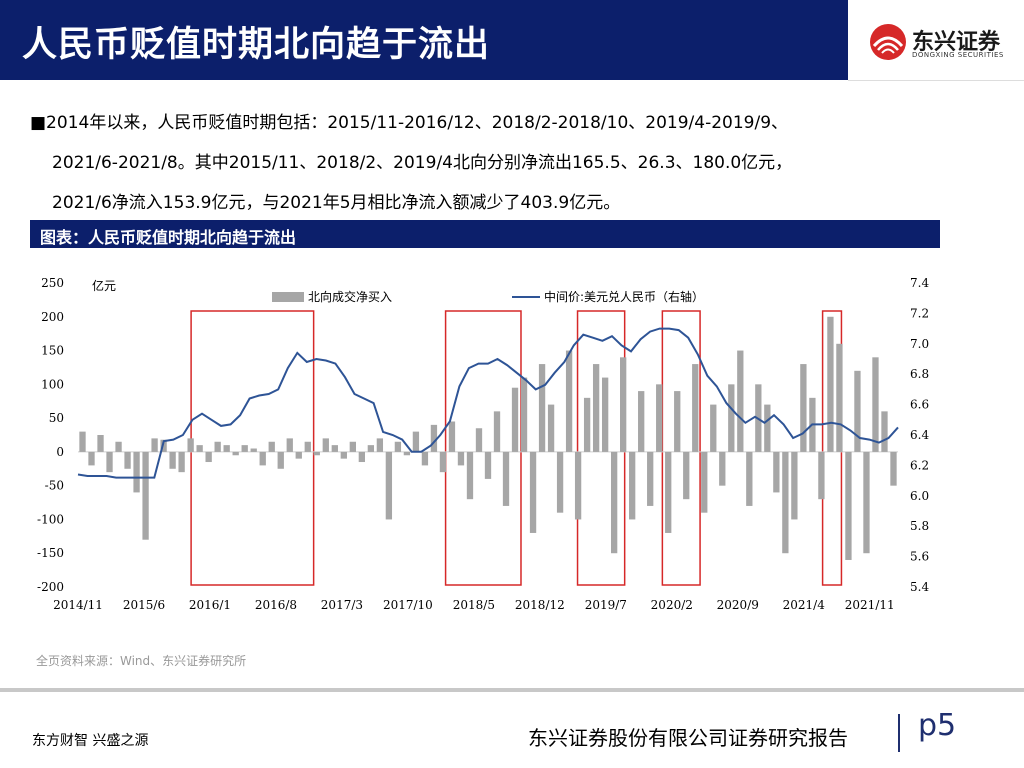  Describe the element at coordinates (350, 296) in the screenshot. I see `legend-bar-label: 北向成交净买入` at that location.